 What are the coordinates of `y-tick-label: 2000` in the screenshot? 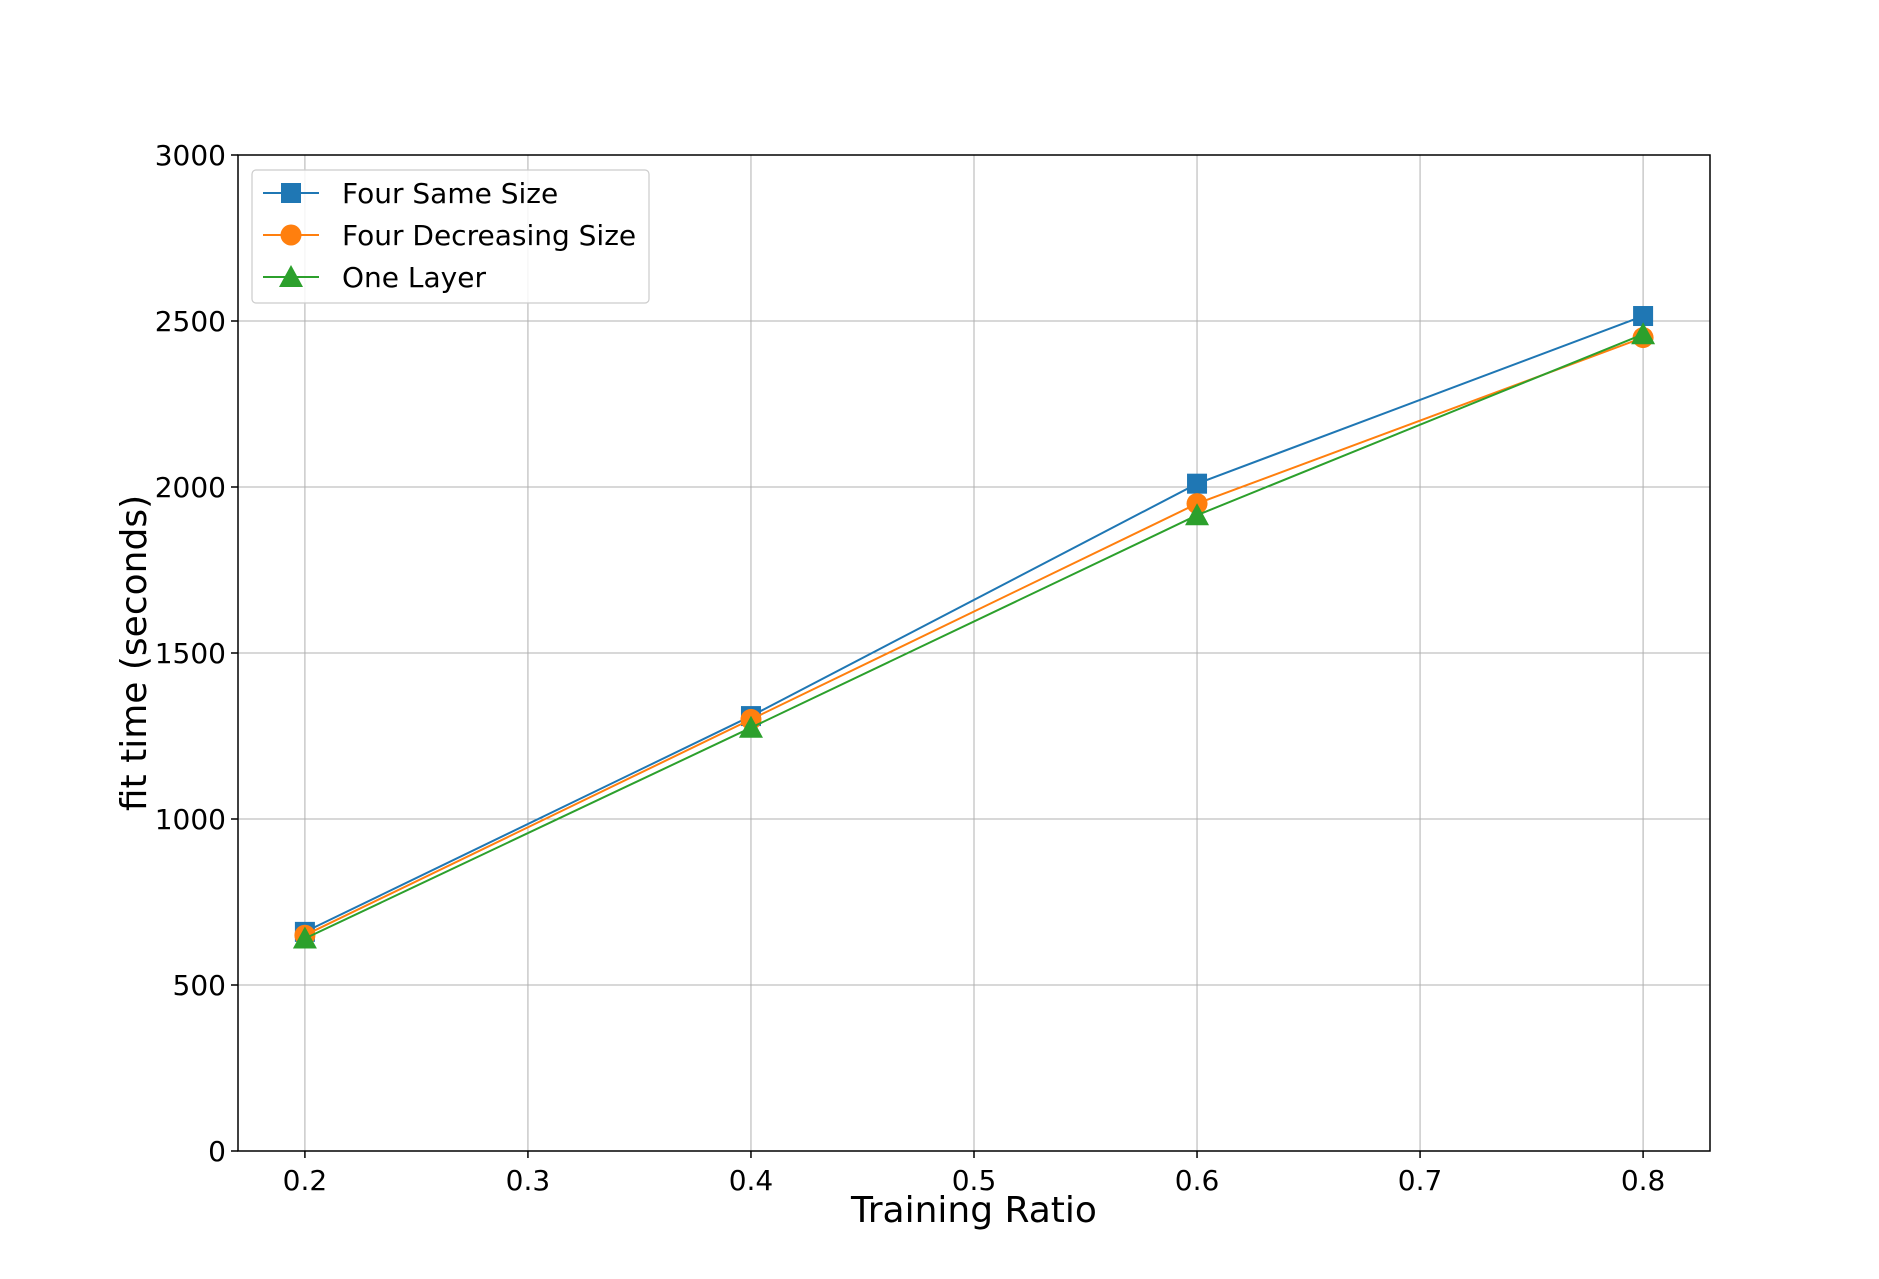 It's located at (190, 487).